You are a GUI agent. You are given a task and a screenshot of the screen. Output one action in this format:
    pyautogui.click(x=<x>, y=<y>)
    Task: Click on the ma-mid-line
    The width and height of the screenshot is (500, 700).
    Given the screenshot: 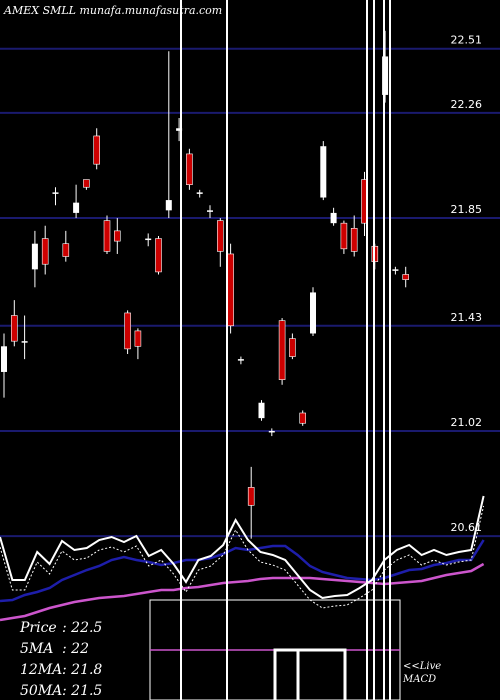 What is the action you would take?
    pyautogui.click(x=242, y=571)
    